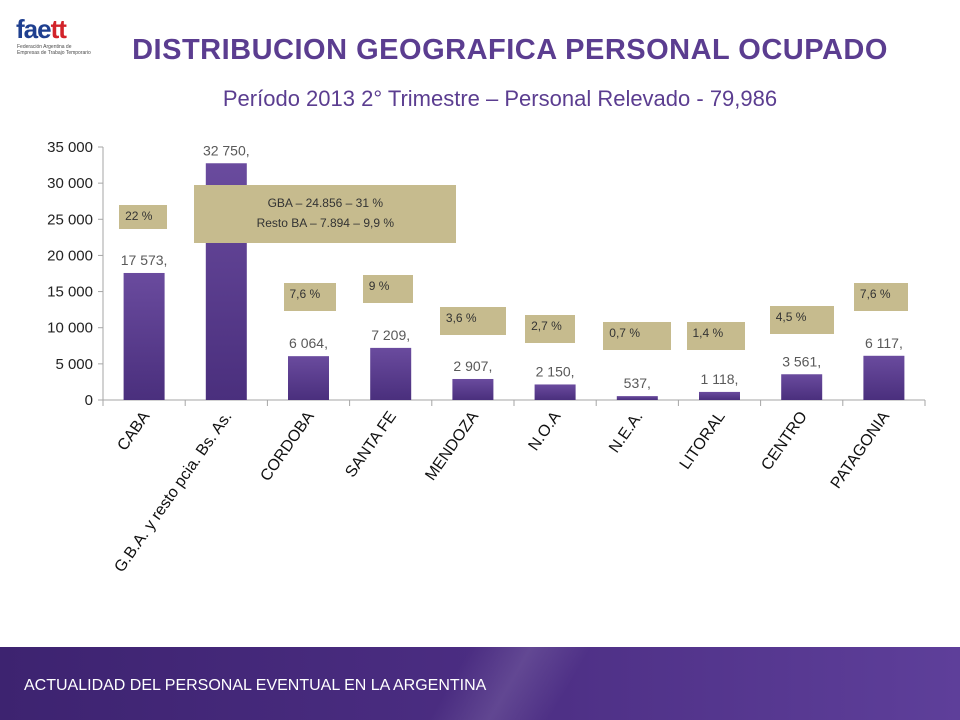  Describe the element at coordinates (41, 29) in the screenshot. I see `logo-wordmark: faett` at that location.